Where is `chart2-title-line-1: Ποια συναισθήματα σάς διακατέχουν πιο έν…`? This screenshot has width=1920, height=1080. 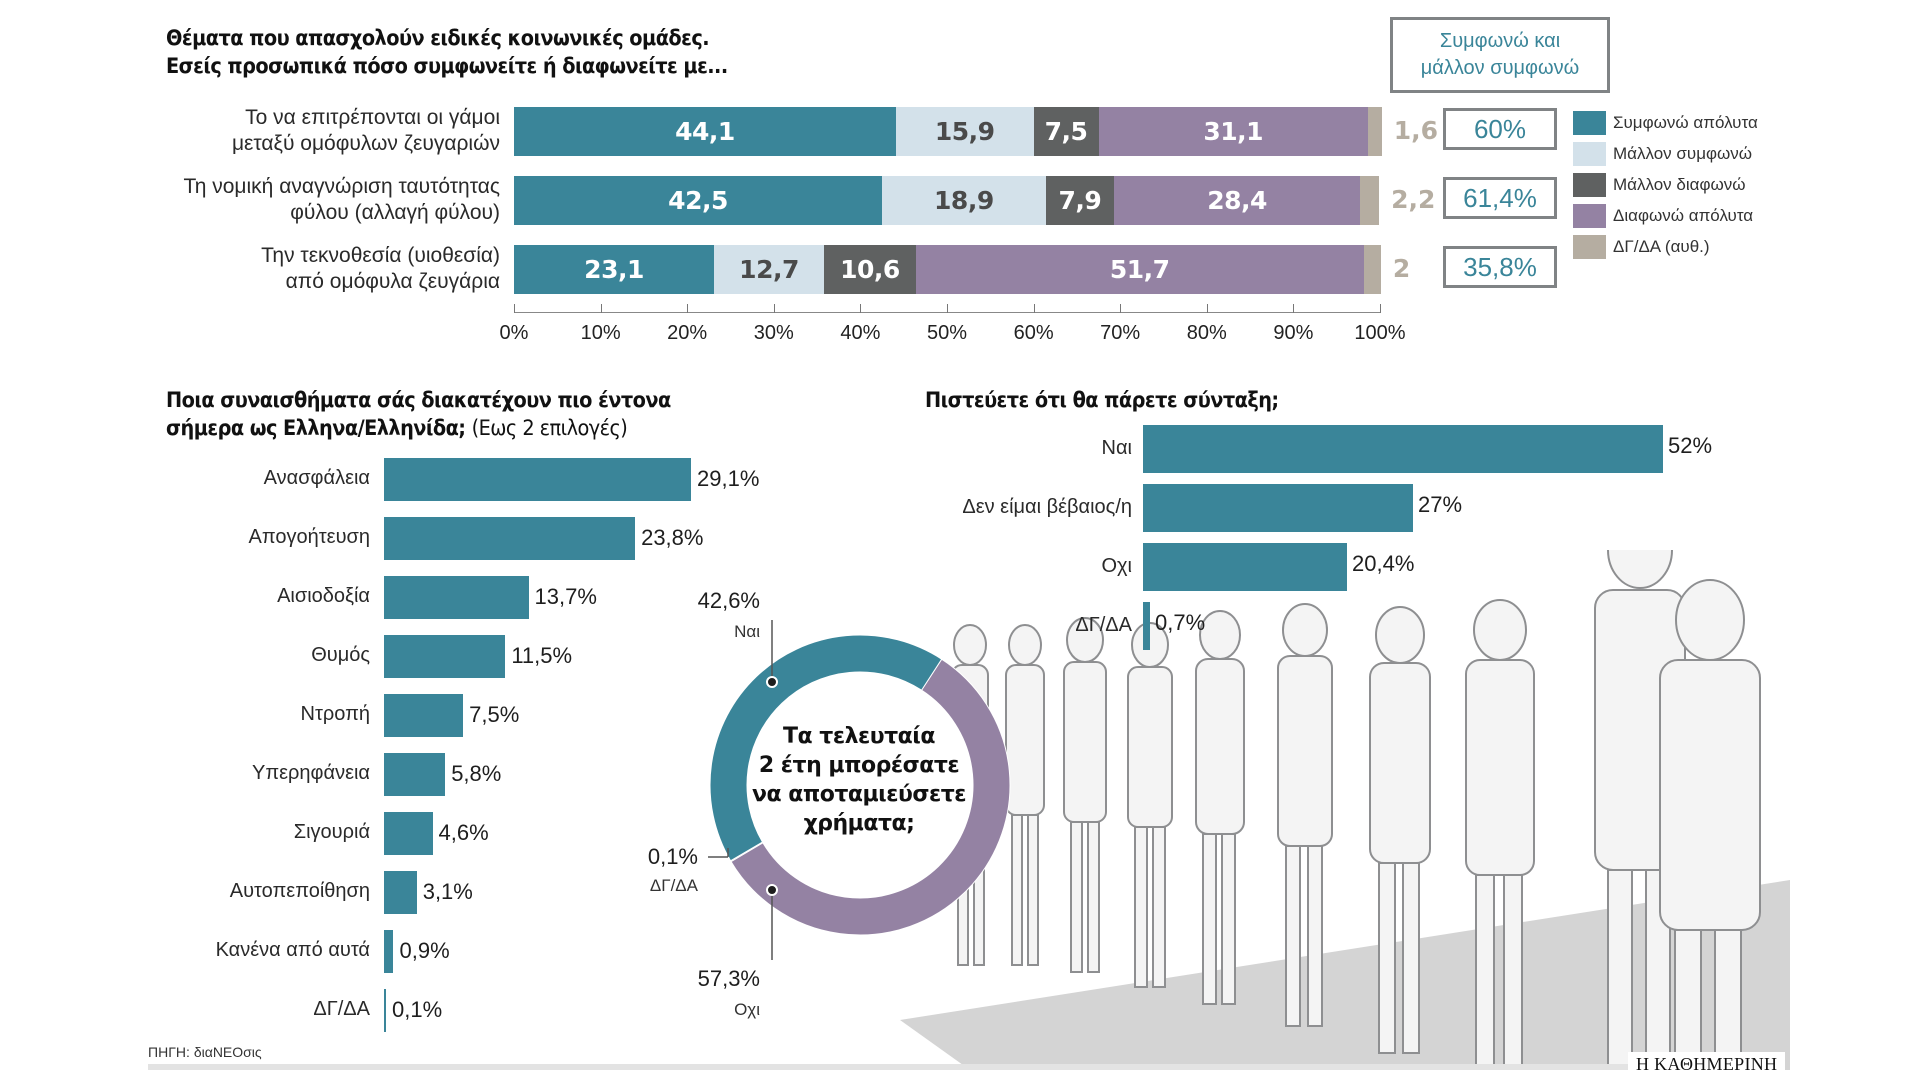
chart2-title-line-1: Ποια συναισθήματα σάς διακατέχουν πιο έν… is located at coordinates (418, 400).